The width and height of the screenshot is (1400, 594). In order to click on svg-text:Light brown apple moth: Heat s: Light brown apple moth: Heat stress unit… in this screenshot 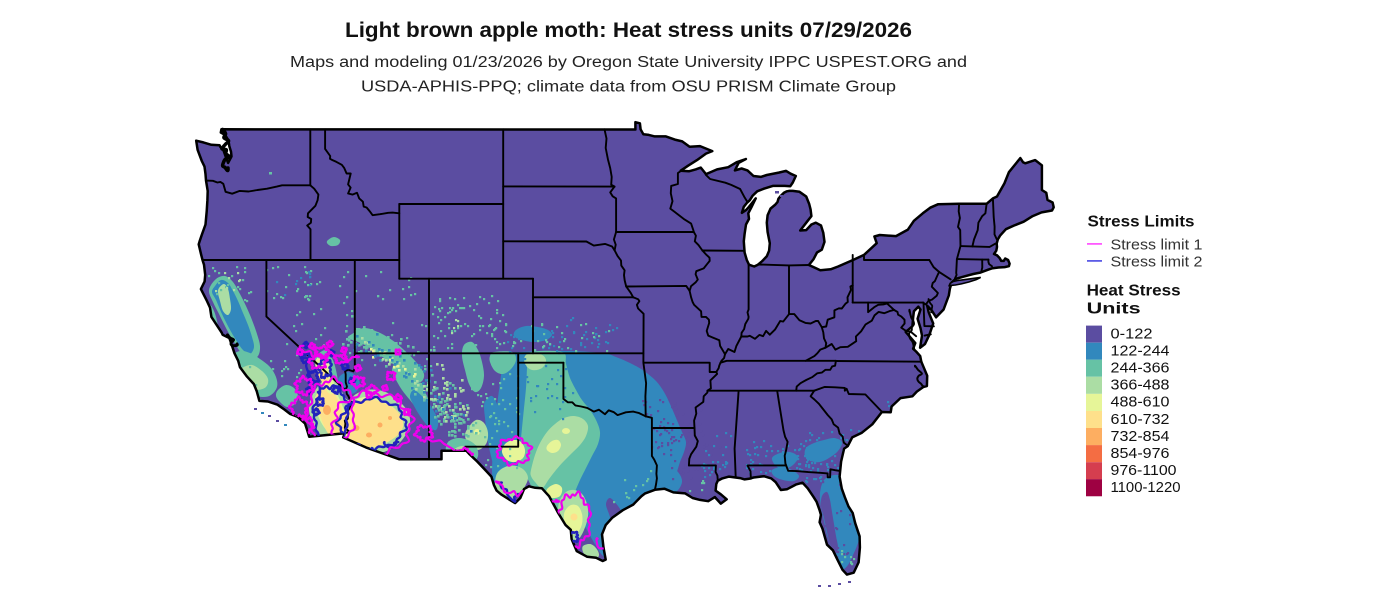, I will do `click(628, 30)`.